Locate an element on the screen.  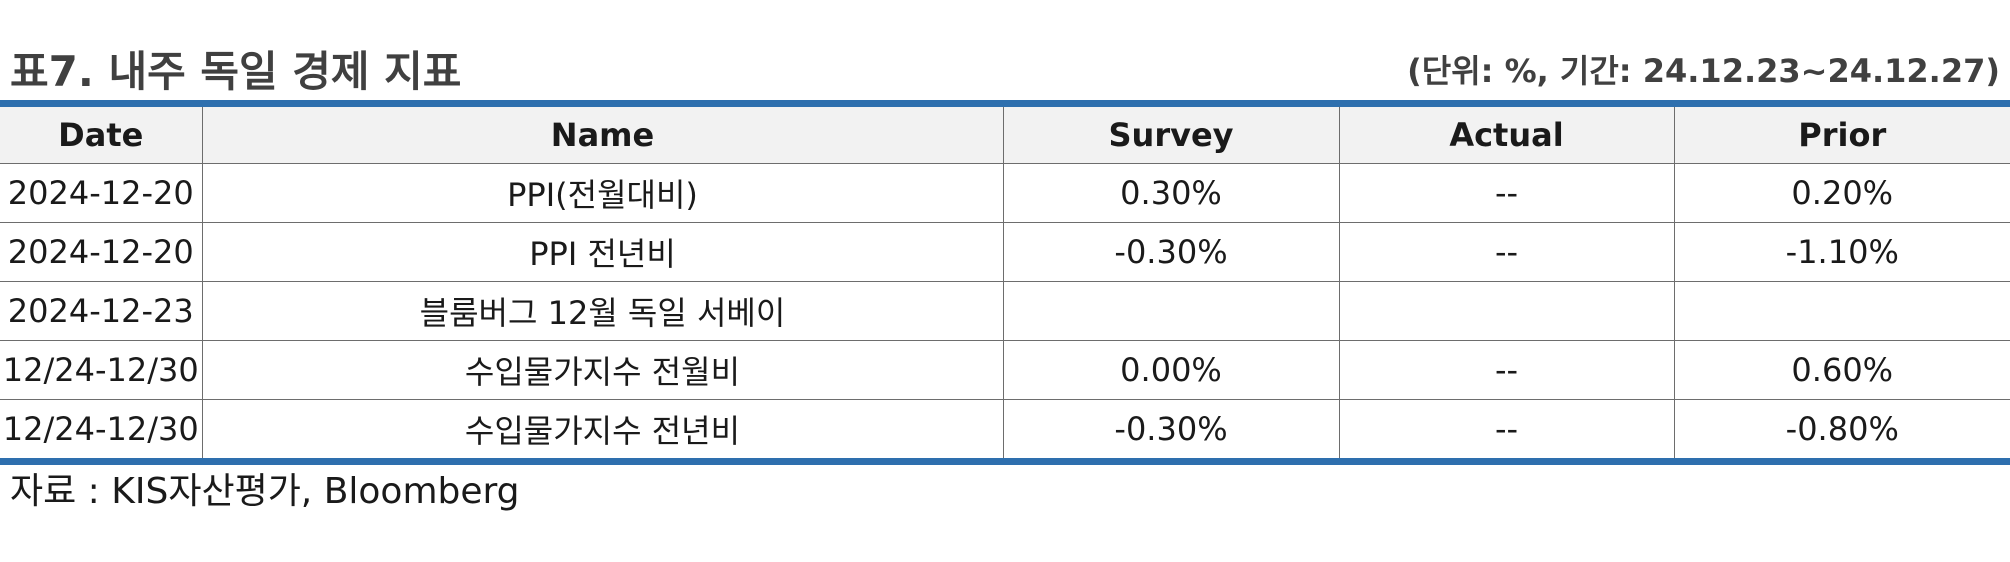
header-date: Date is located at coordinates (101, 135).